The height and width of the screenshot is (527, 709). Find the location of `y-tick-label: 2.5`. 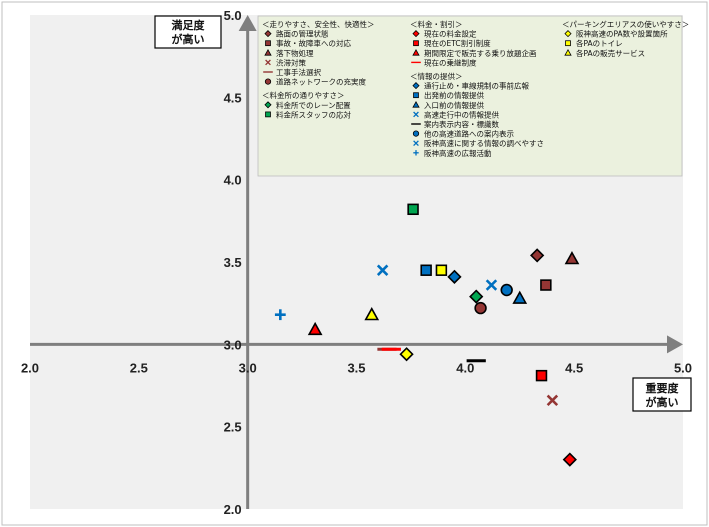

y-tick-label: 2.5 is located at coordinates (233, 427).